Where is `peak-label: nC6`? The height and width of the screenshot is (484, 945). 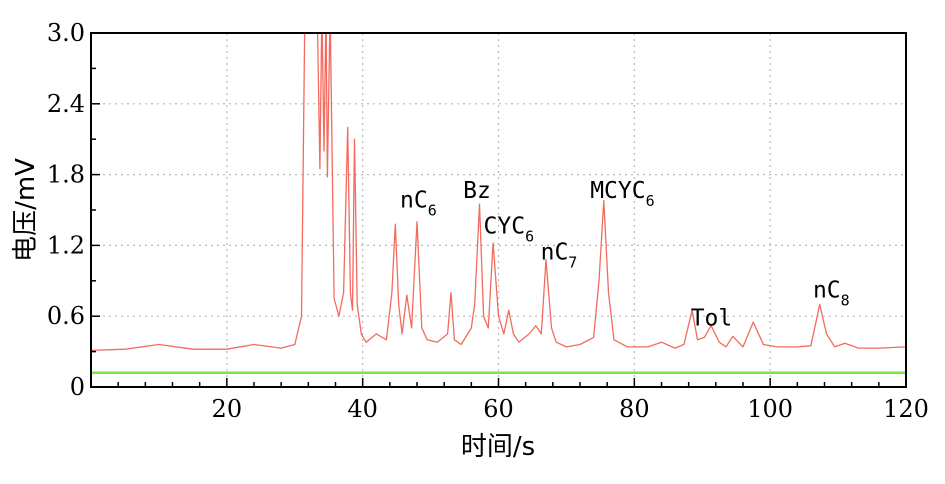 peak-label: nC6 is located at coordinates (418, 204).